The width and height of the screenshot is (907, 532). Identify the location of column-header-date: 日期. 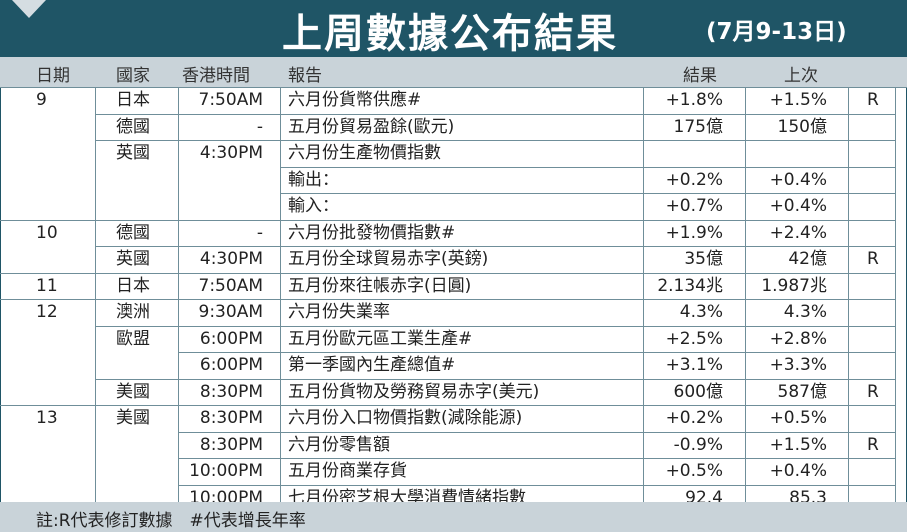
(53, 76).